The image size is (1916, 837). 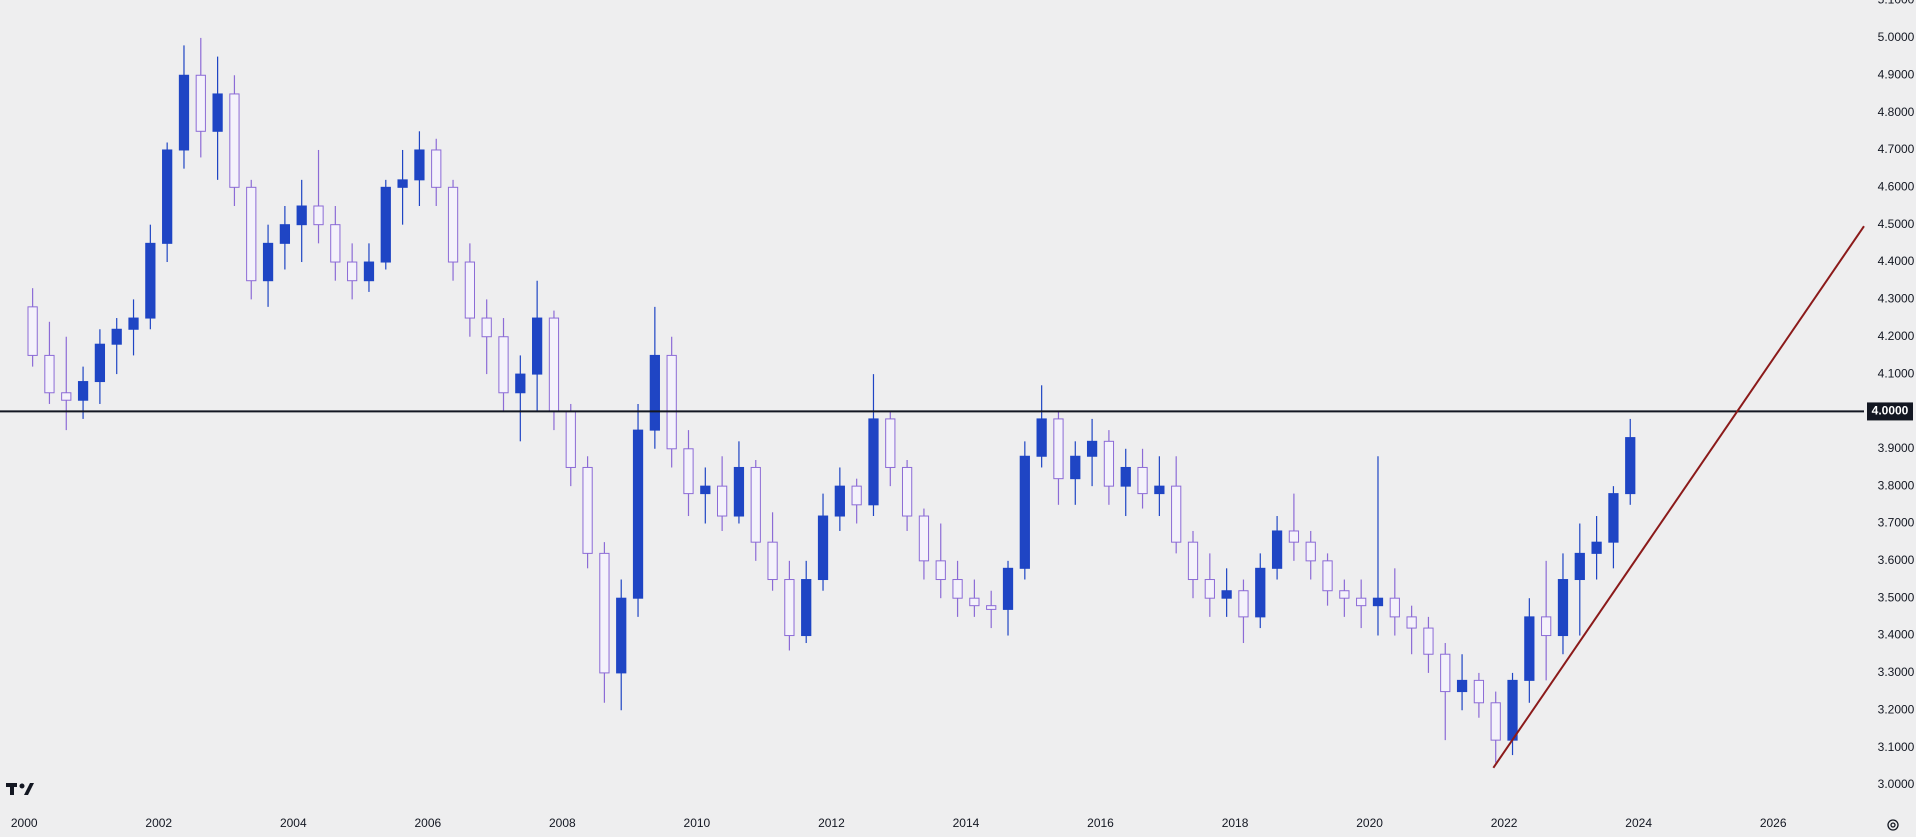 I want to click on y-tick-label: 4.8000, so click(x=1896, y=112).